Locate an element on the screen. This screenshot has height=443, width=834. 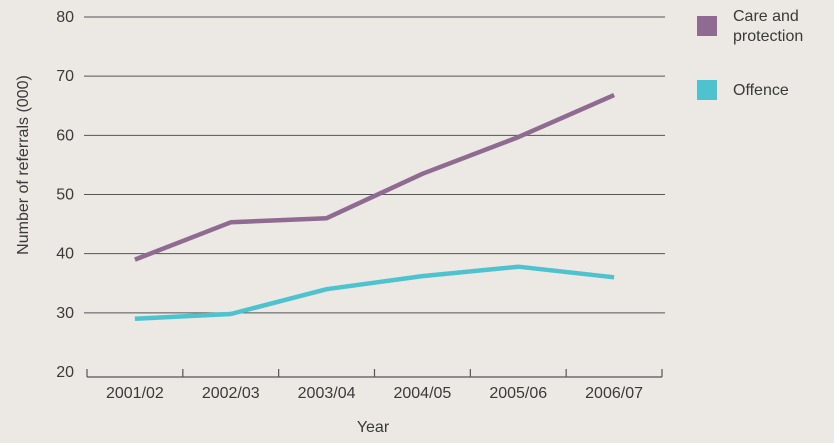
x-tick-label-2006-07: 2006/07 is located at coordinates (614, 393).